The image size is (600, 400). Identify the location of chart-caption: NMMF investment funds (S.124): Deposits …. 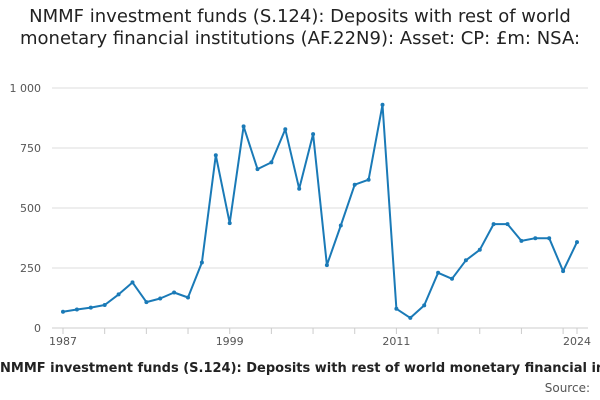
(300, 368).